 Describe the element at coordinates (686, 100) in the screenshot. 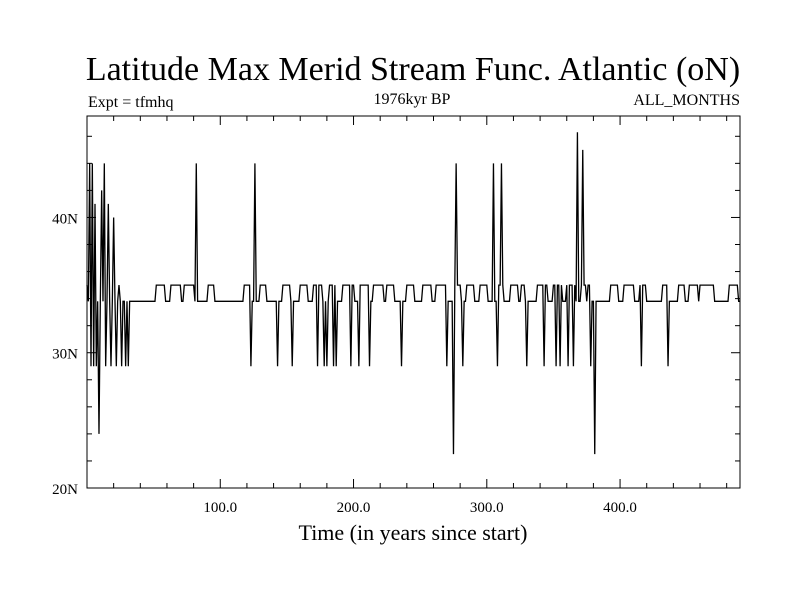

I see `subtitle-right: ALL_MONTHS` at that location.